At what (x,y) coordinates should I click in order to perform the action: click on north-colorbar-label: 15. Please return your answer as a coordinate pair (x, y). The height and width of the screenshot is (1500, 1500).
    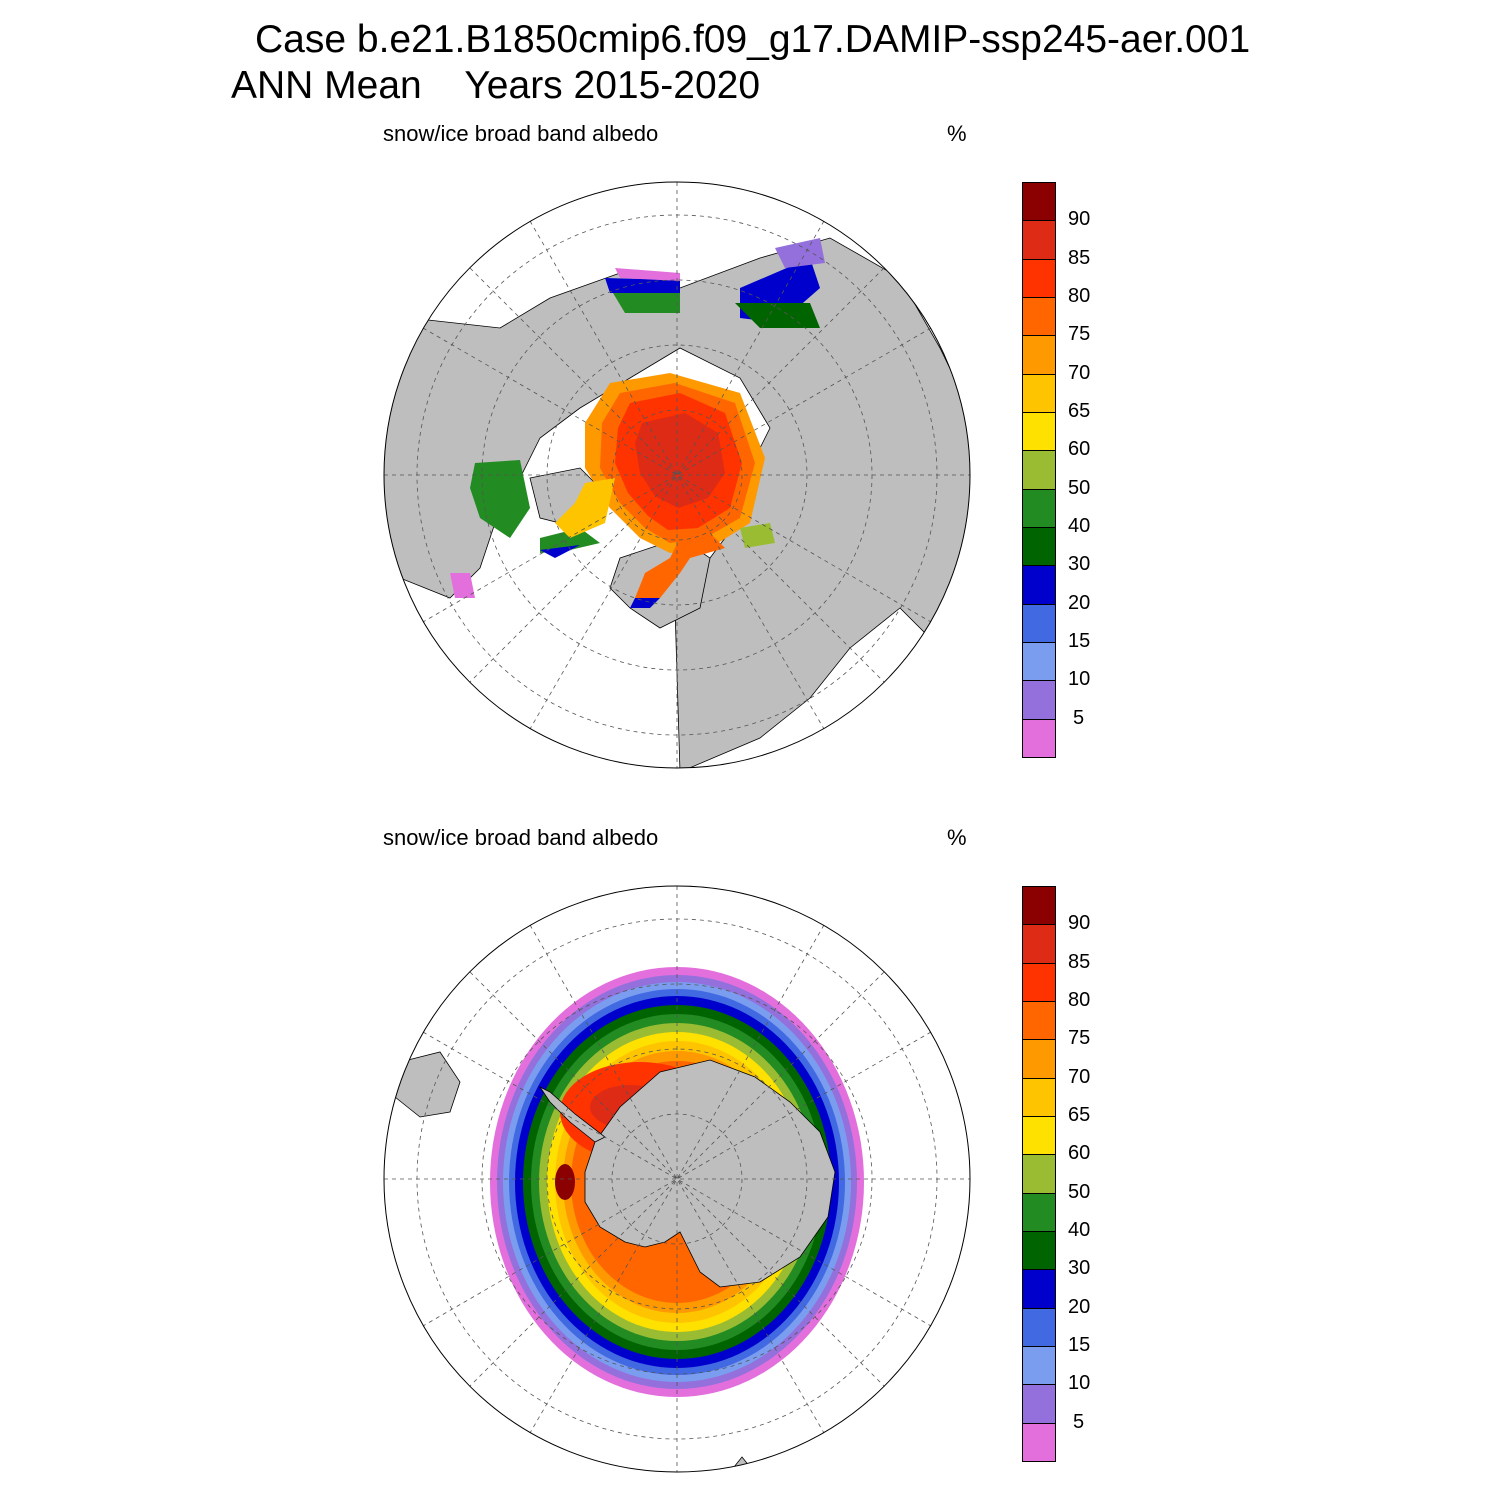
    Looking at the image, I should click on (1079, 641).